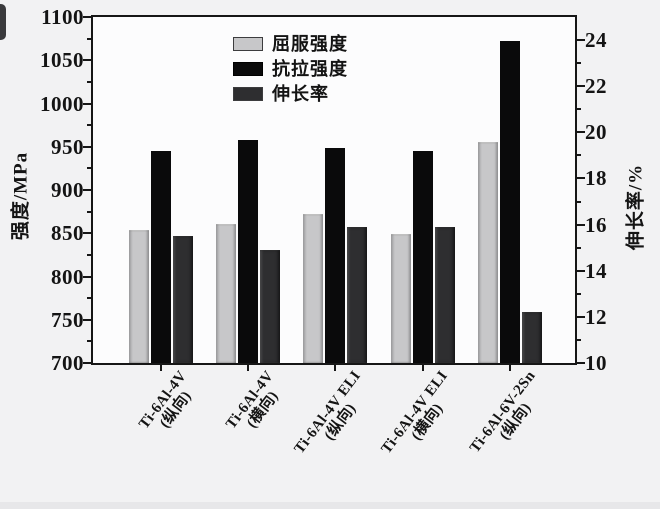  I want to click on legend-item-yield: 屈服强度, so click(290, 43).